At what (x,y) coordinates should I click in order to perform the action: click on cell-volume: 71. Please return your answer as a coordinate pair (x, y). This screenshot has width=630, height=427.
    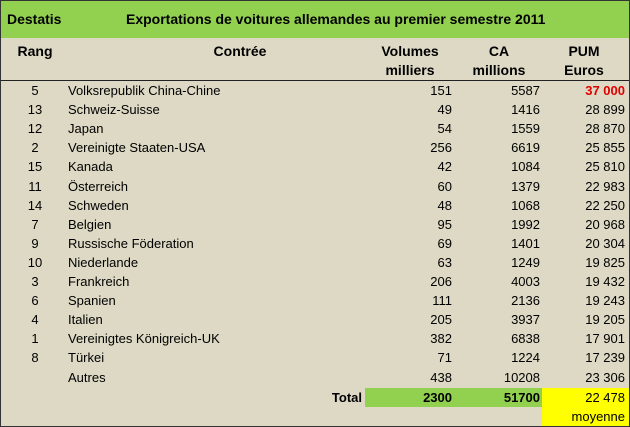
    Looking at the image, I should click on (444, 358).